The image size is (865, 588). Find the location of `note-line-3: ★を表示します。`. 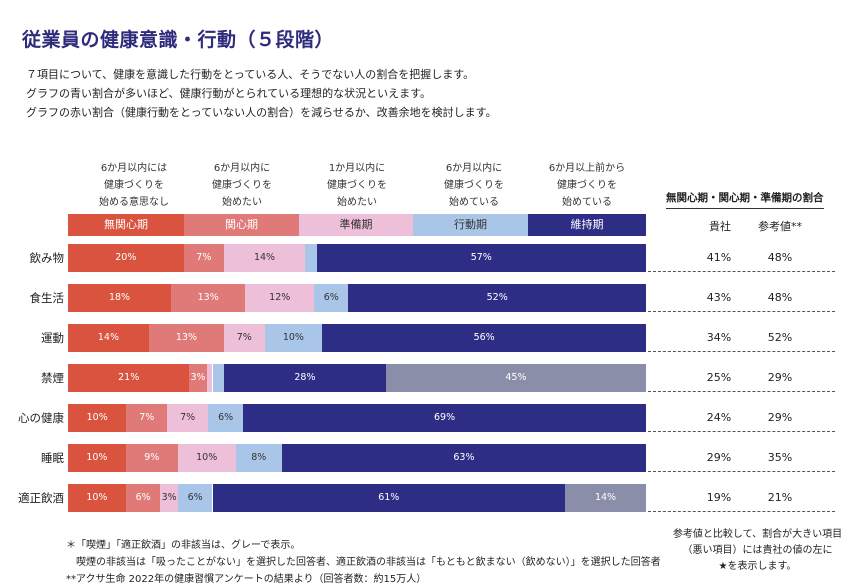

note-line-3: ★を表示します。 is located at coordinates (757, 566).